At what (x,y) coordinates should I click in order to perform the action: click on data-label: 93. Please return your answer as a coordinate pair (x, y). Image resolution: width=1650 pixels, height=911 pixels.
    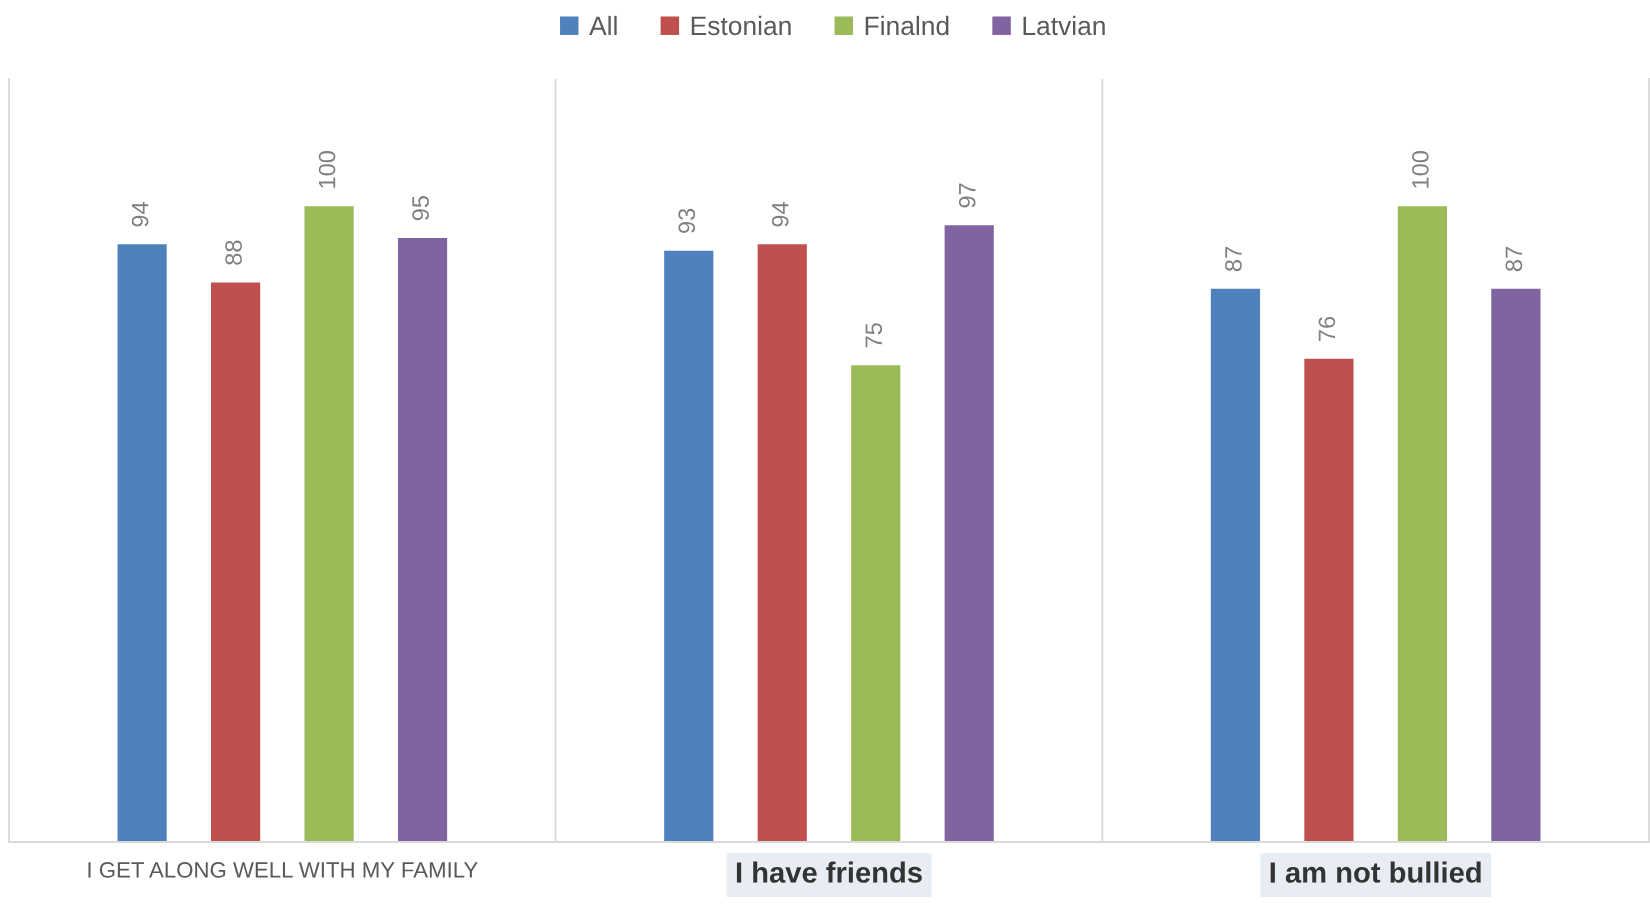
    Looking at the image, I should click on (687, 220).